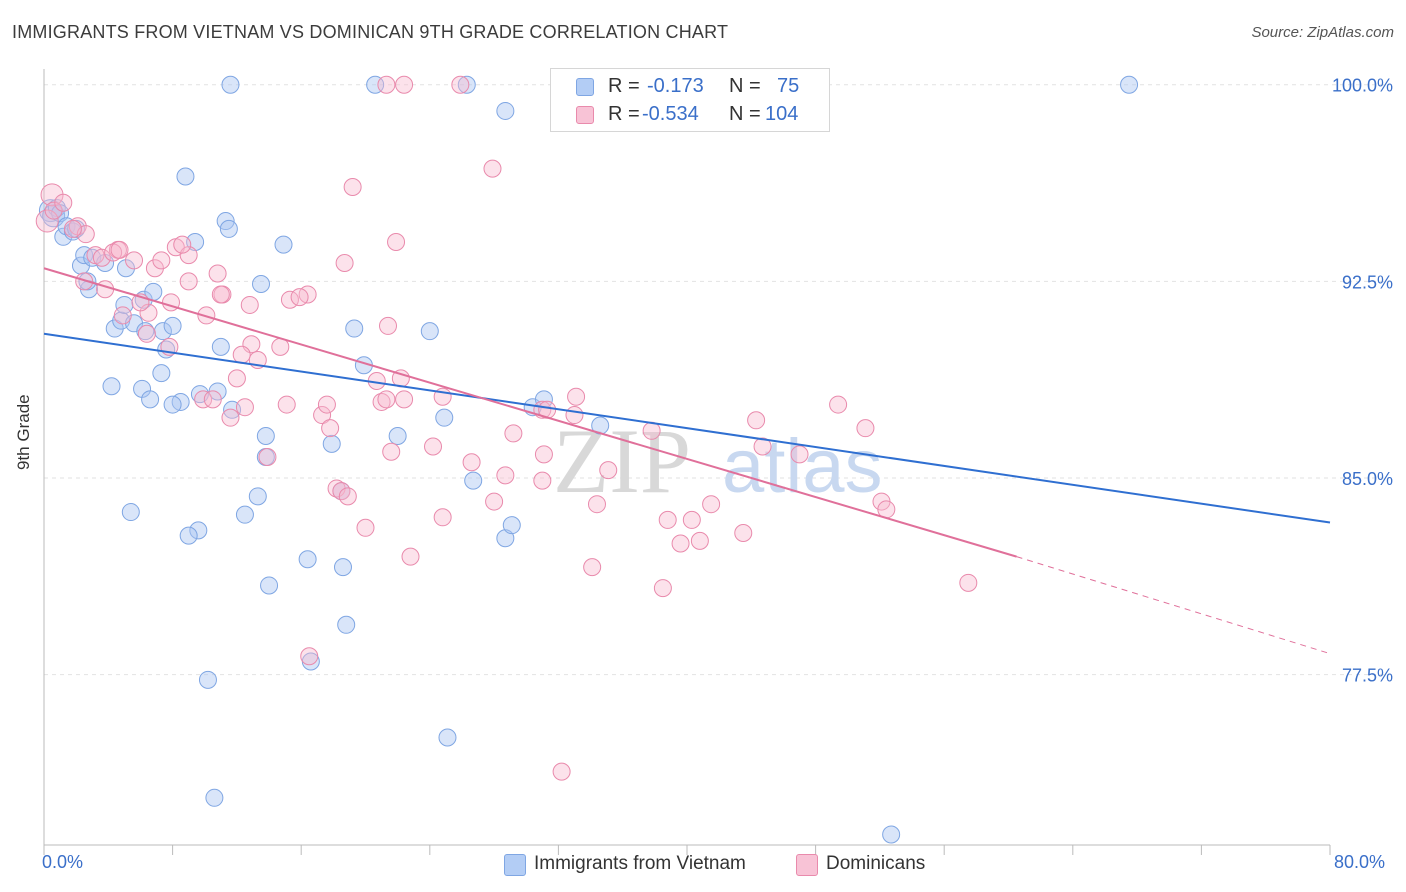 Image resolution: width=1406 pixels, height=892 pixels. Describe the element at coordinates (1367, 282) in the screenshot. I see `y-tick-label: 92.5%` at that location.